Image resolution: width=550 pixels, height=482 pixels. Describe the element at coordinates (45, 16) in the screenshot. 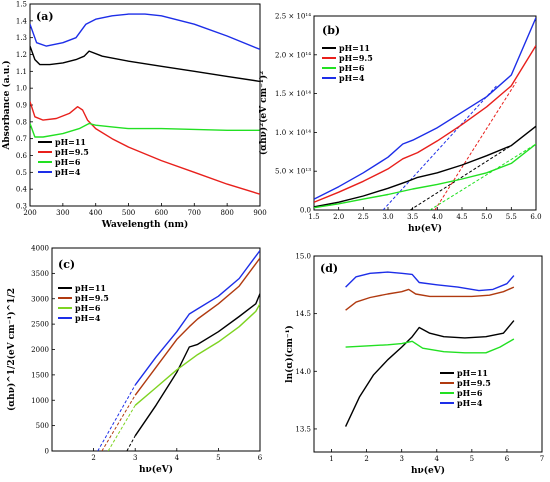

I see `panel-label: (a)` at that location.